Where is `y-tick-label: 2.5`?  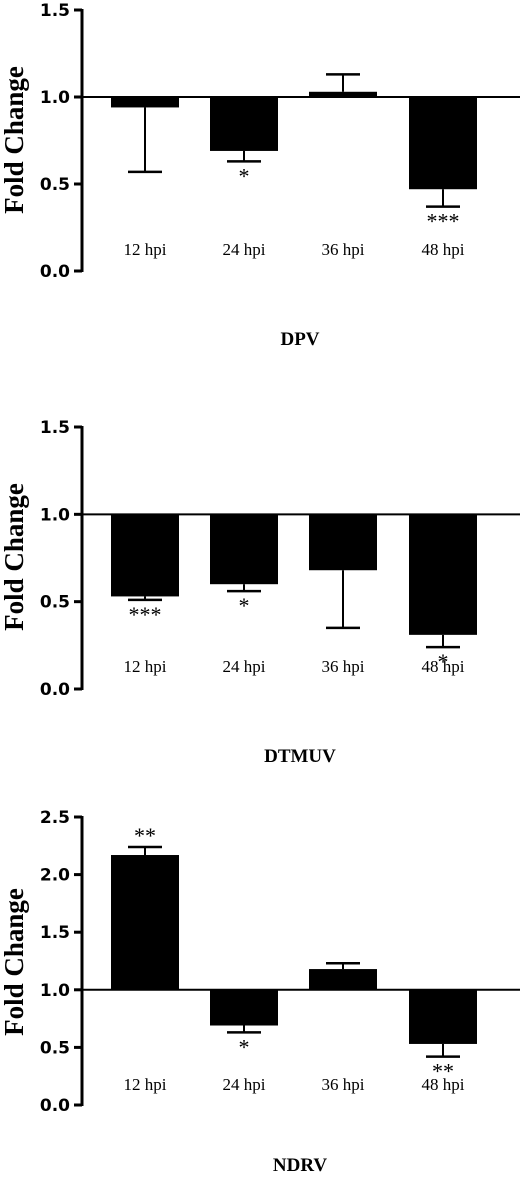
y-tick-label: 2.5 is located at coordinates (55, 818).